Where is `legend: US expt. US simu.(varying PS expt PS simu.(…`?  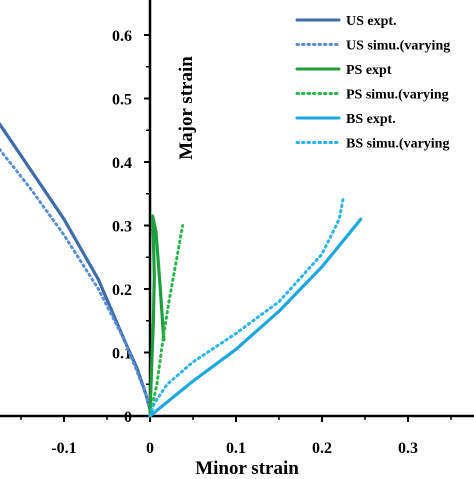
legend: US expt. US simu.(varying PS expt PS simu.(… is located at coordinates (372, 83).